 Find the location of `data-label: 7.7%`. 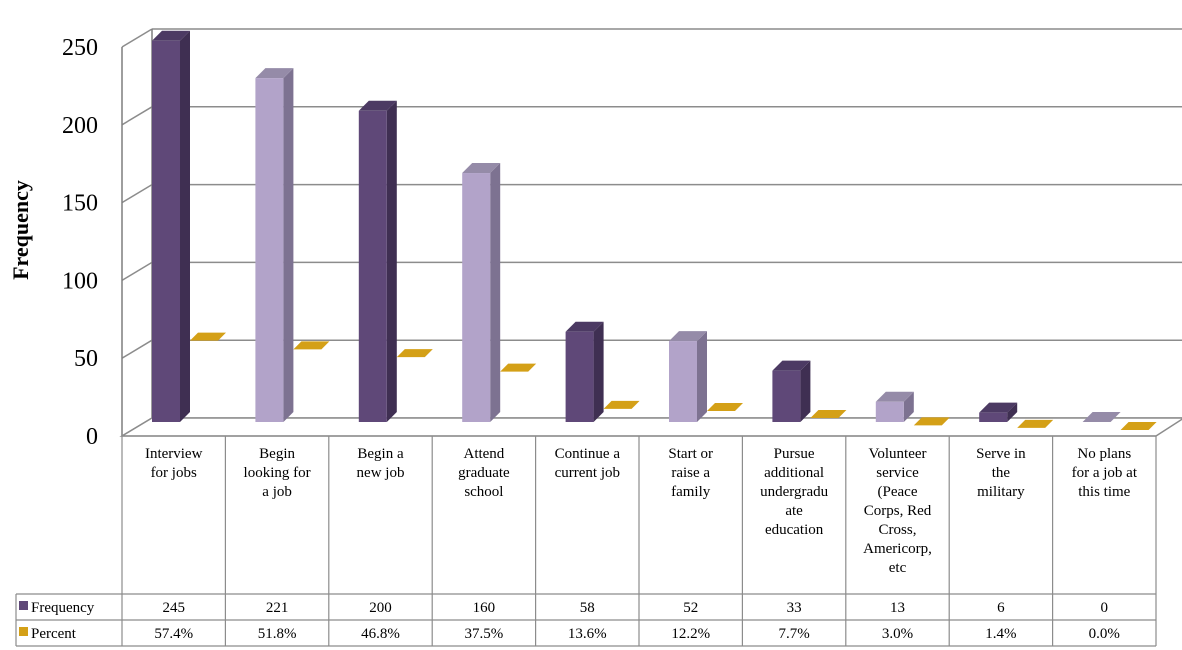

data-label: 7.7% is located at coordinates (793, 634).